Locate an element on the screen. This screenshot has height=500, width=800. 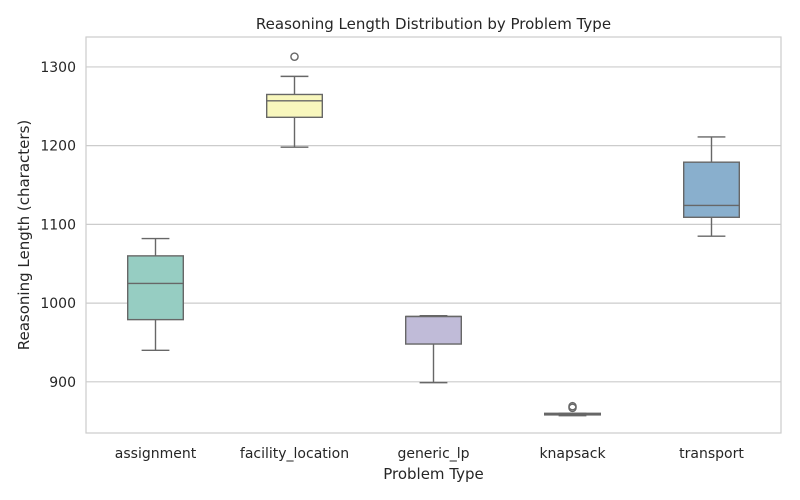
y-tick-labels: 900 1000 1100 1200 1300 is located at coordinates (58, 225).